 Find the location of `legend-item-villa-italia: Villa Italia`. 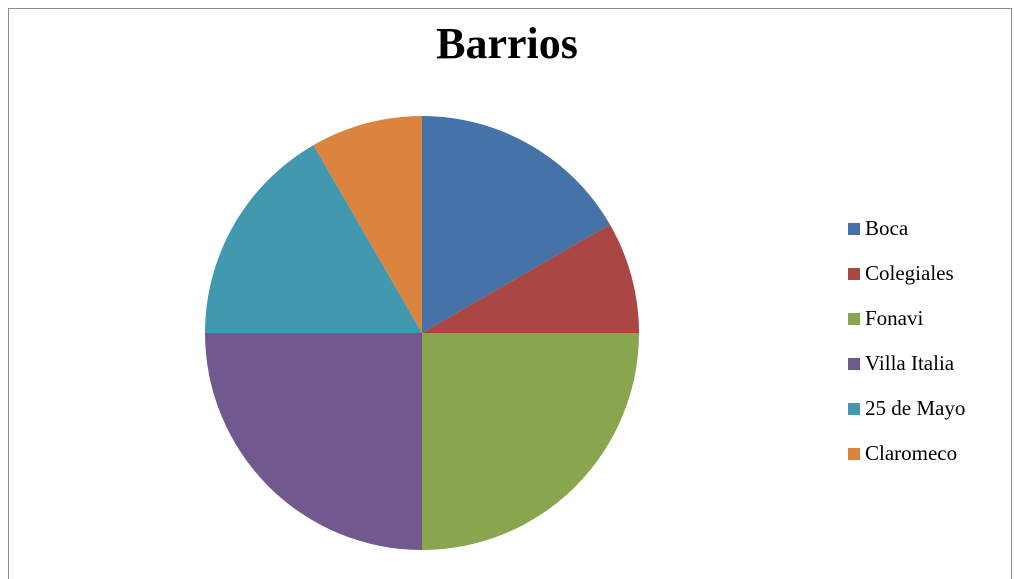

legend-item-villa-italia: Villa Italia is located at coordinates (906, 363).